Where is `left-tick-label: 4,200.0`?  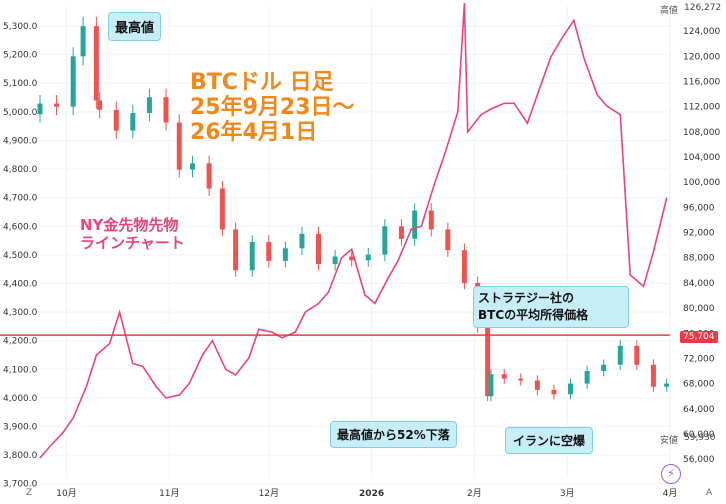 left-tick-label: 4,200.0 is located at coordinates (20, 342).